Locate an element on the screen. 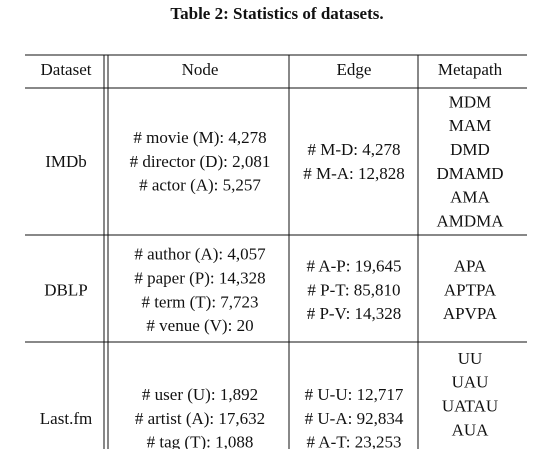 Image resolution: width=554 pixels, height=449 pixels. metapath: APA is located at coordinates (470, 266).